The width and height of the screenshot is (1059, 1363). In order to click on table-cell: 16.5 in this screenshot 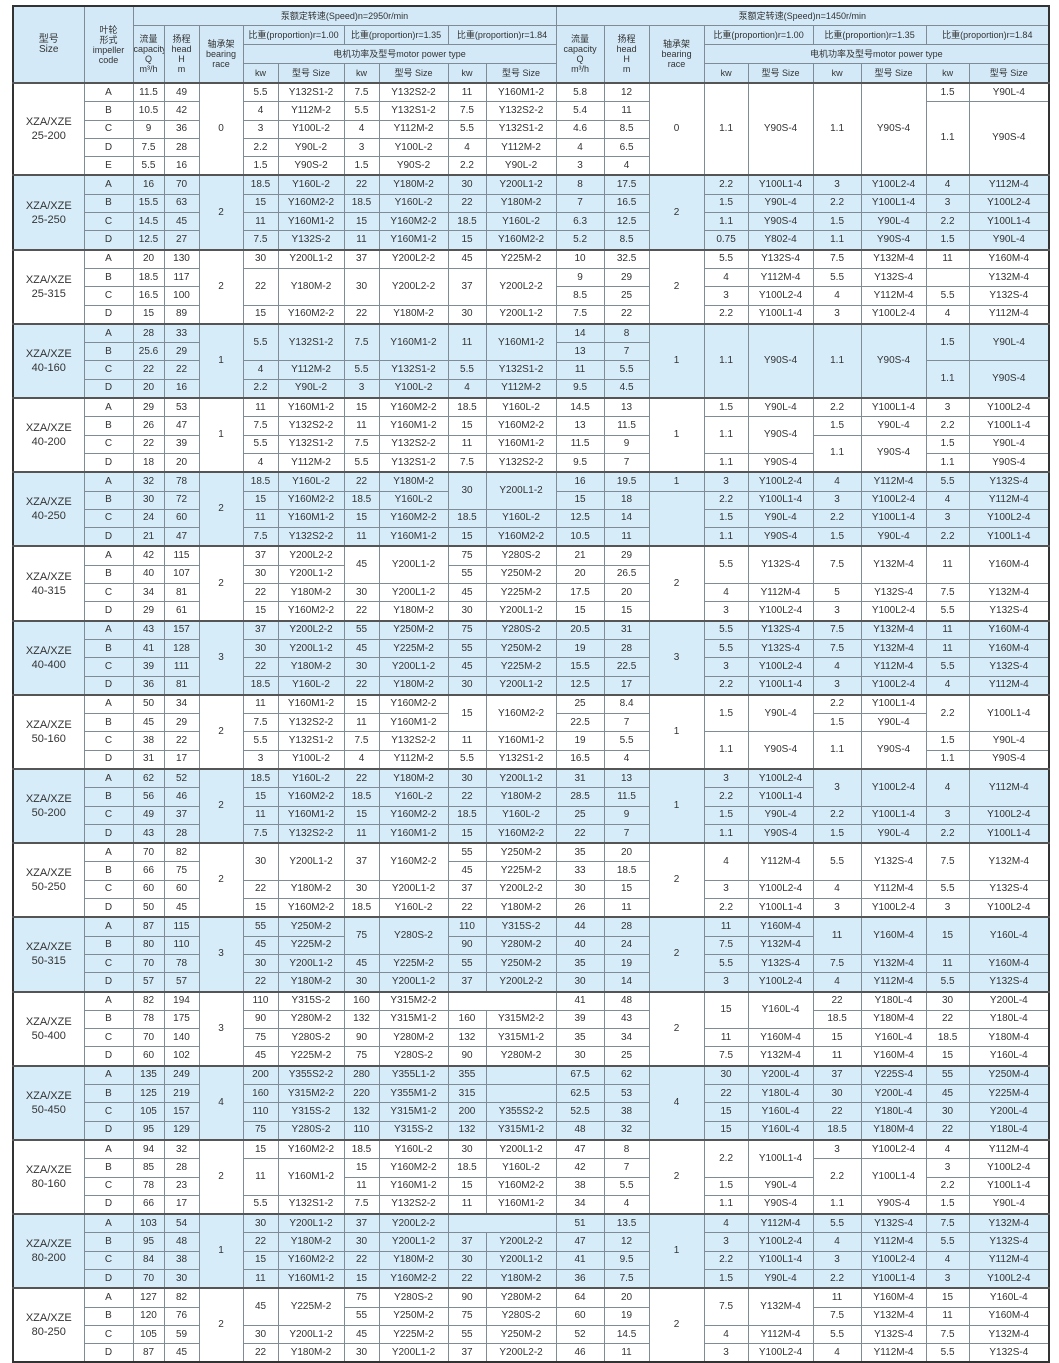, I will do `click(580, 759)`.